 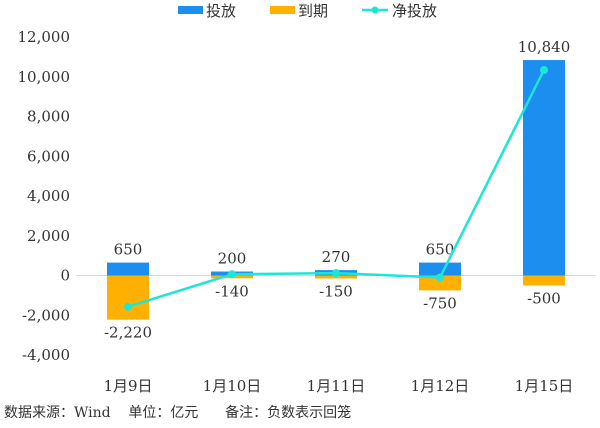 What do you see at coordinates (440, 303) in the screenshot?
I see `data-label: -750` at bounding box center [440, 303].